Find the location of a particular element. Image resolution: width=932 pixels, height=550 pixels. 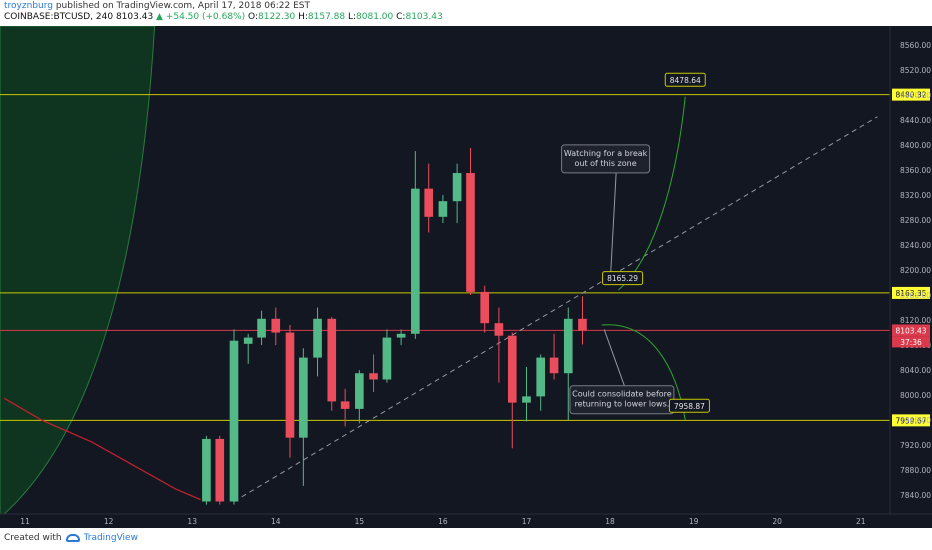

open-value: 8122.30 is located at coordinates (277, 17).